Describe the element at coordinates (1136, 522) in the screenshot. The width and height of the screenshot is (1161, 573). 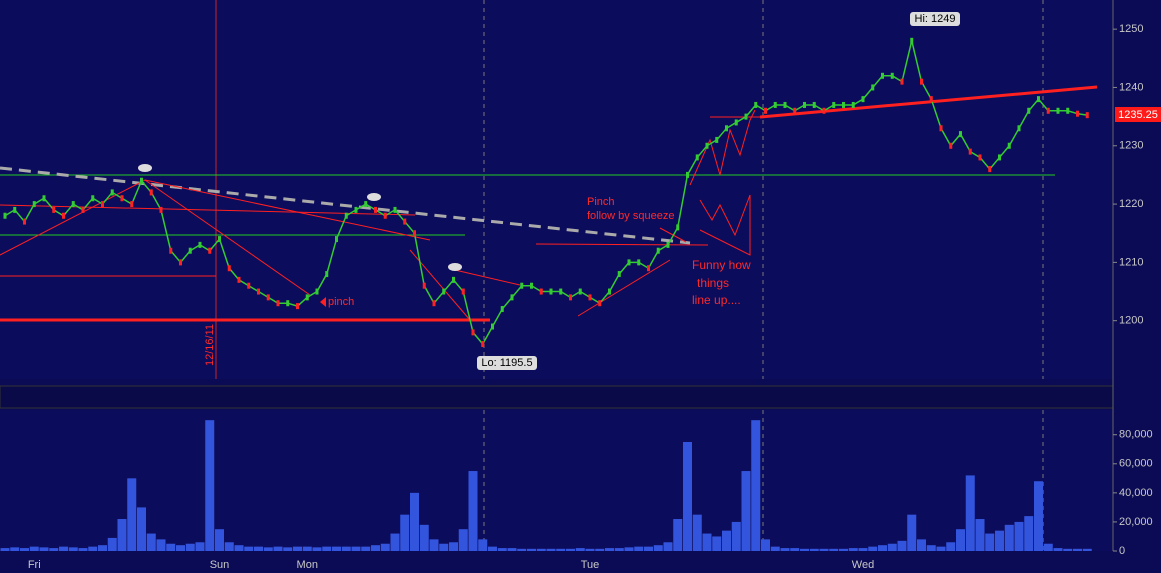
I see `y-tick-label: 20,000` at that location.